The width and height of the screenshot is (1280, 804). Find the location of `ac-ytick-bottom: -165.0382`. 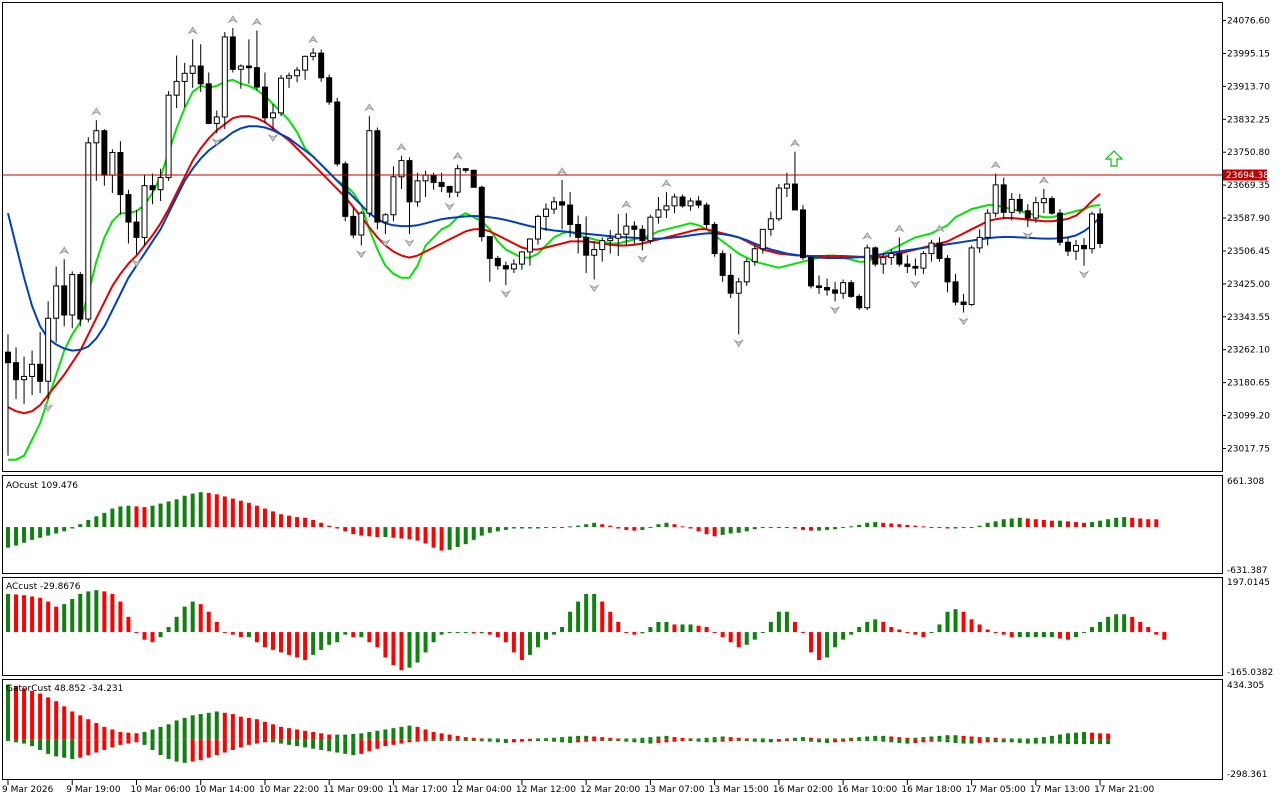

ac-ytick-bottom: -165.0382 is located at coordinates (1250, 673).